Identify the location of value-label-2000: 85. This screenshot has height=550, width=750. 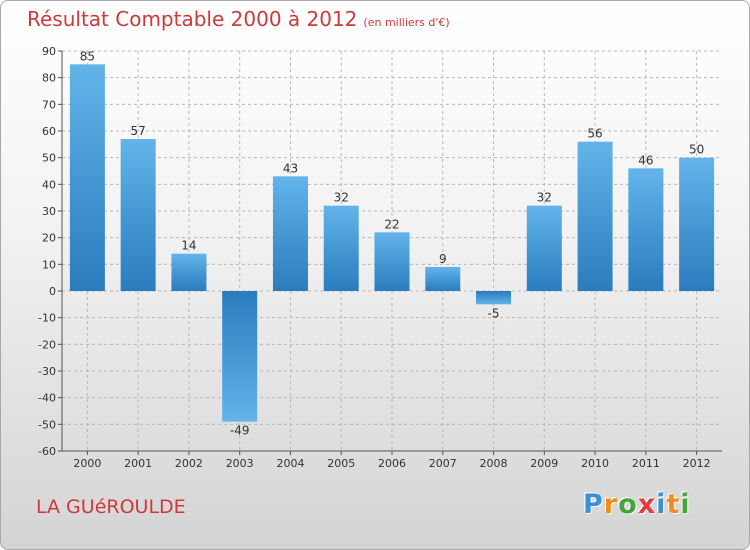
(87, 56).